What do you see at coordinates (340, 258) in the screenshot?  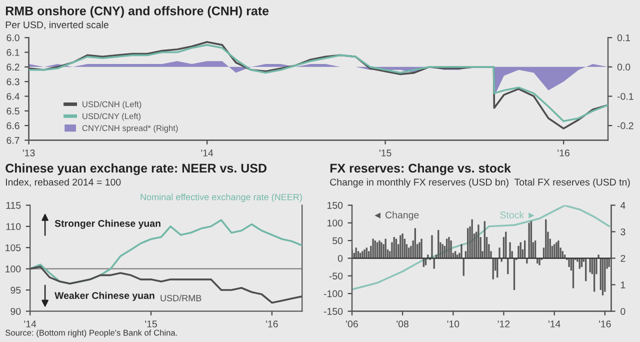 I see `y-tick-label: 0` at bounding box center [340, 258].